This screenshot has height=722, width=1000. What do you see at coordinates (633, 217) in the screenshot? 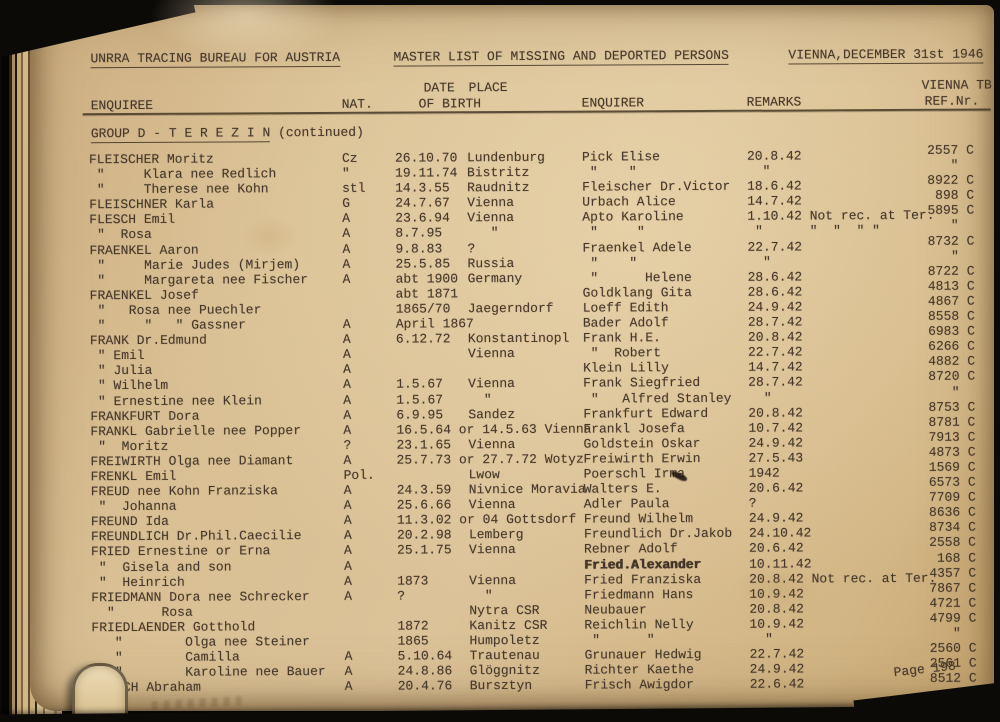
I see `enquirer-cell: Apto Karoline` at bounding box center [633, 217].